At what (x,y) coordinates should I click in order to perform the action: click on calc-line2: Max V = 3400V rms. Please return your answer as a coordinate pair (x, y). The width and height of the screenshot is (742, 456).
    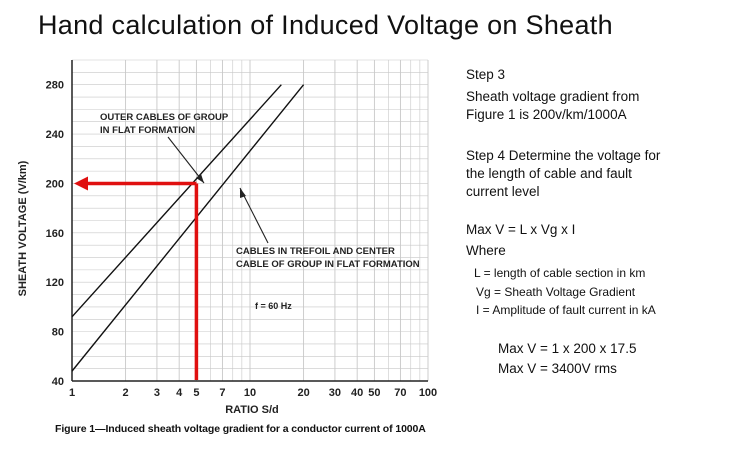
    Looking at the image, I should click on (557, 368).